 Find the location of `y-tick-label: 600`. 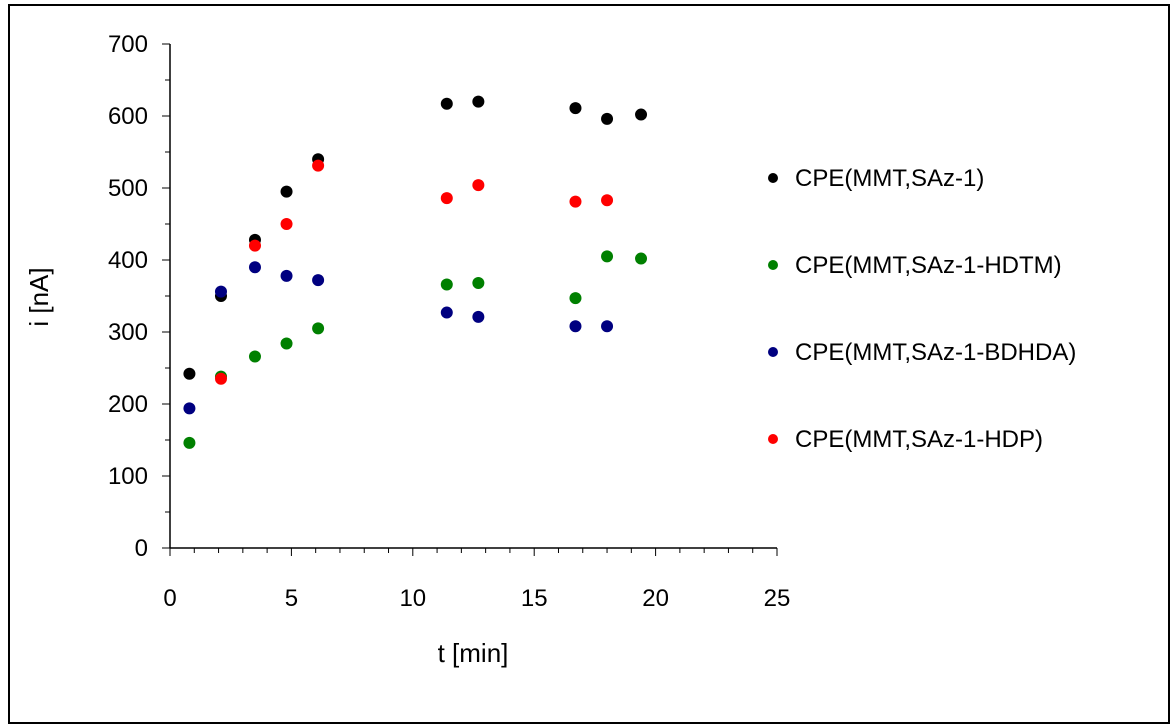

y-tick-label: 600 is located at coordinates (128, 116).